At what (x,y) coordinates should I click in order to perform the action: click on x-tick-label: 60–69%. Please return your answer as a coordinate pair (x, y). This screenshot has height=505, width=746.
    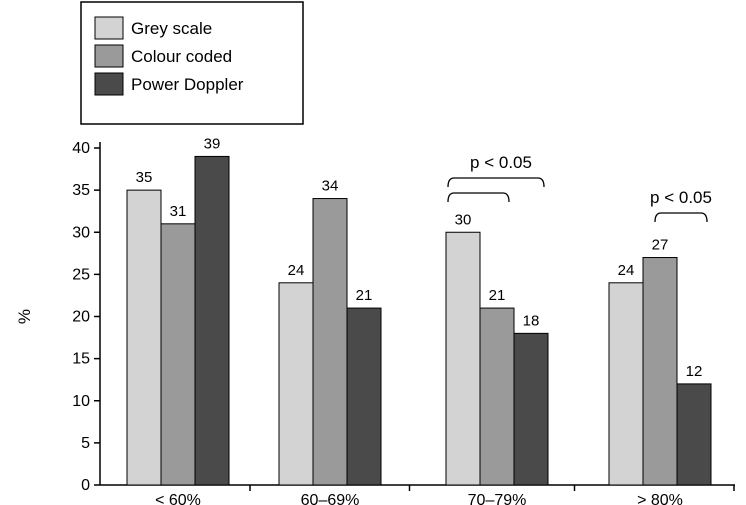
    Looking at the image, I should click on (330, 498).